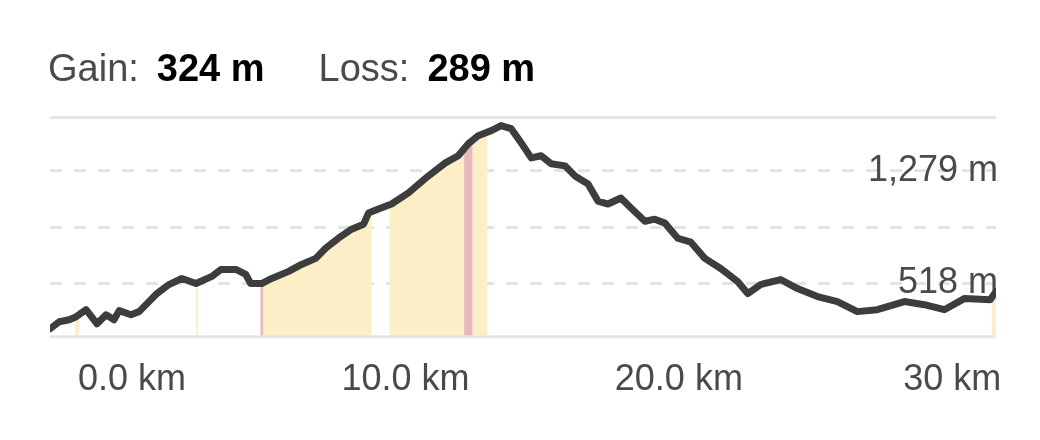  Describe the element at coordinates (678, 378) in the screenshot. I see `x-tick-label: 20.0 km` at that location.